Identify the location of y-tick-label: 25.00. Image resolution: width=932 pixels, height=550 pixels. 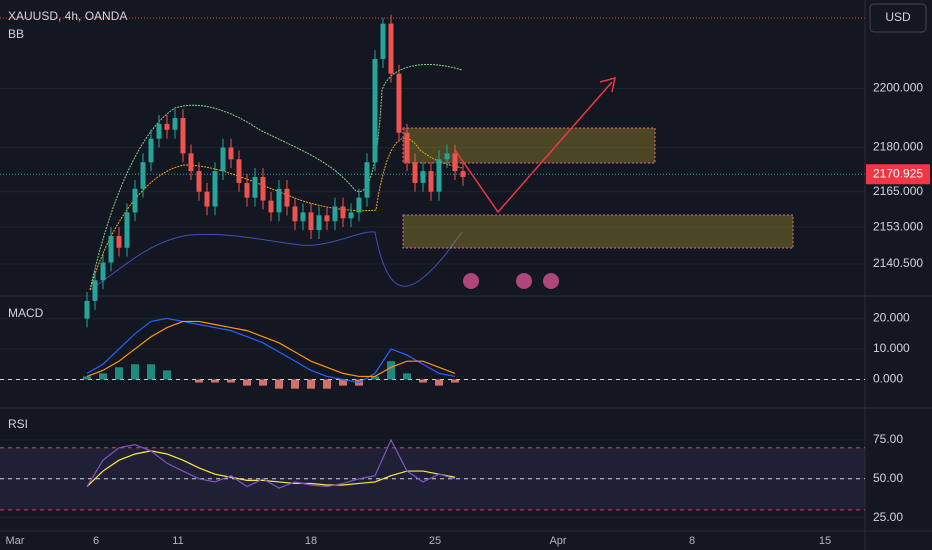
(888, 517).